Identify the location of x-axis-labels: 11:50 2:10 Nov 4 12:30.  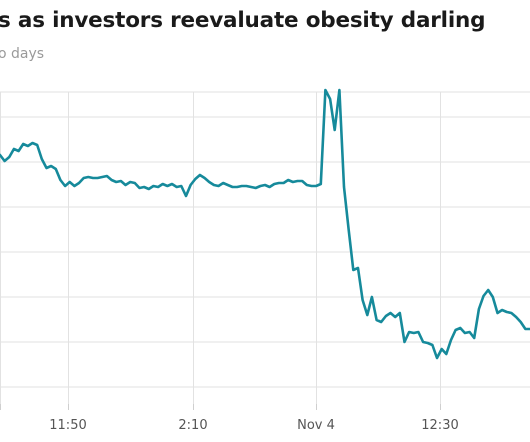
(253, 425).